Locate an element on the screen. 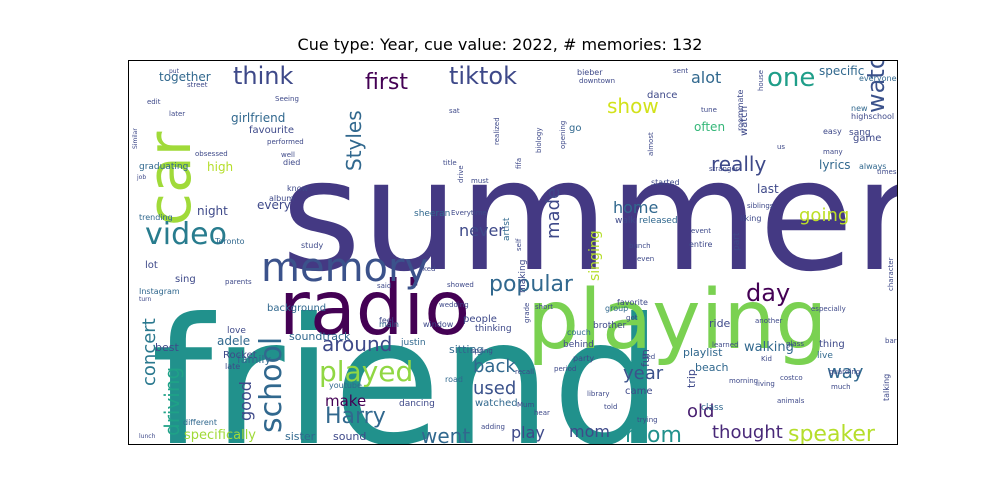 The image size is (1000, 500). word-rocket: Rocket is located at coordinates (240, 355).